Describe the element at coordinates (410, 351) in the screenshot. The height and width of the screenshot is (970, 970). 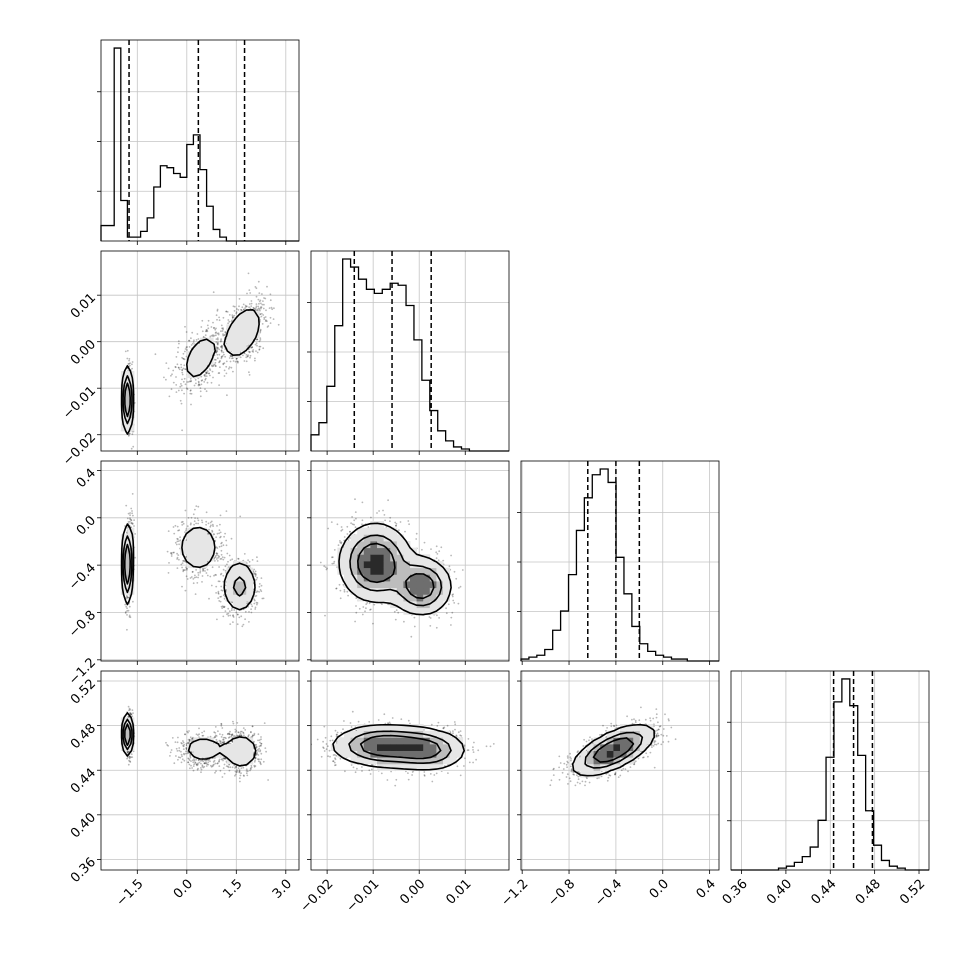
I see `panel-frame` at that location.